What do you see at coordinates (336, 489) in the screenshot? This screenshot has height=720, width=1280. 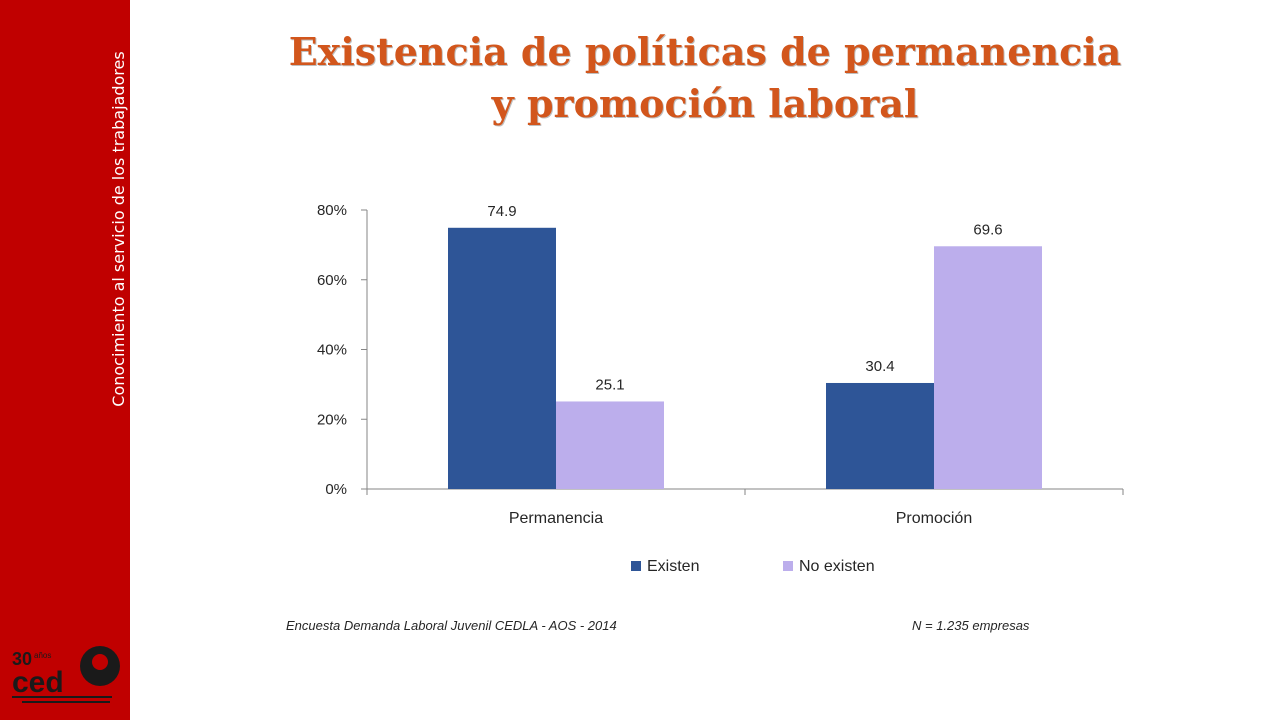 I see `y-tick-label: 0%` at bounding box center [336, 489].